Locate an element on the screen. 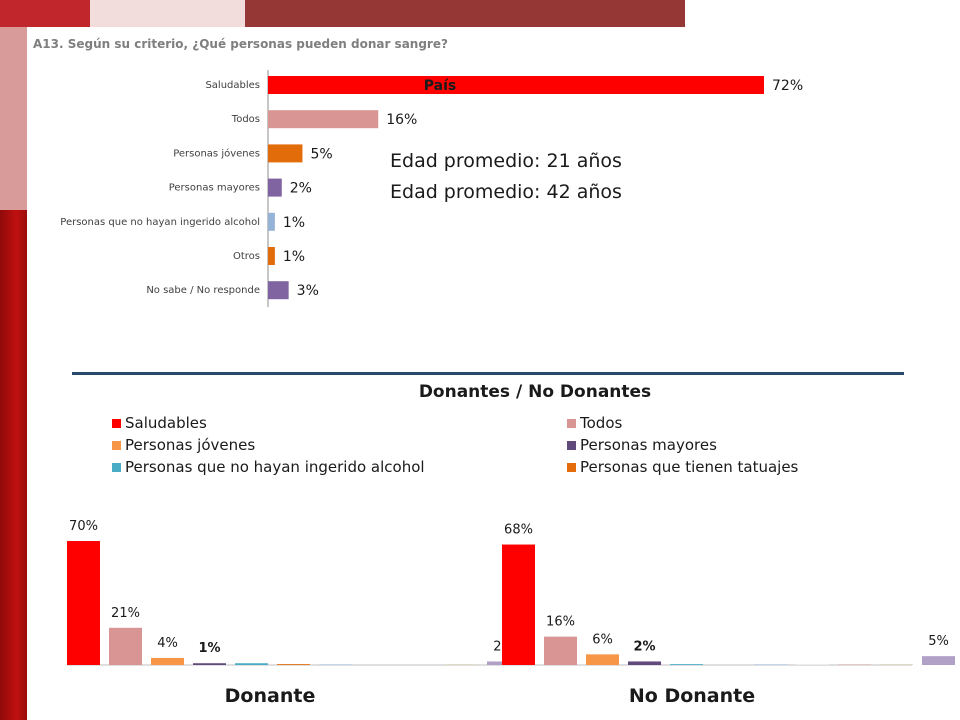  legend-item-2: Personas jóvenes is located at coordinates (339, 445).